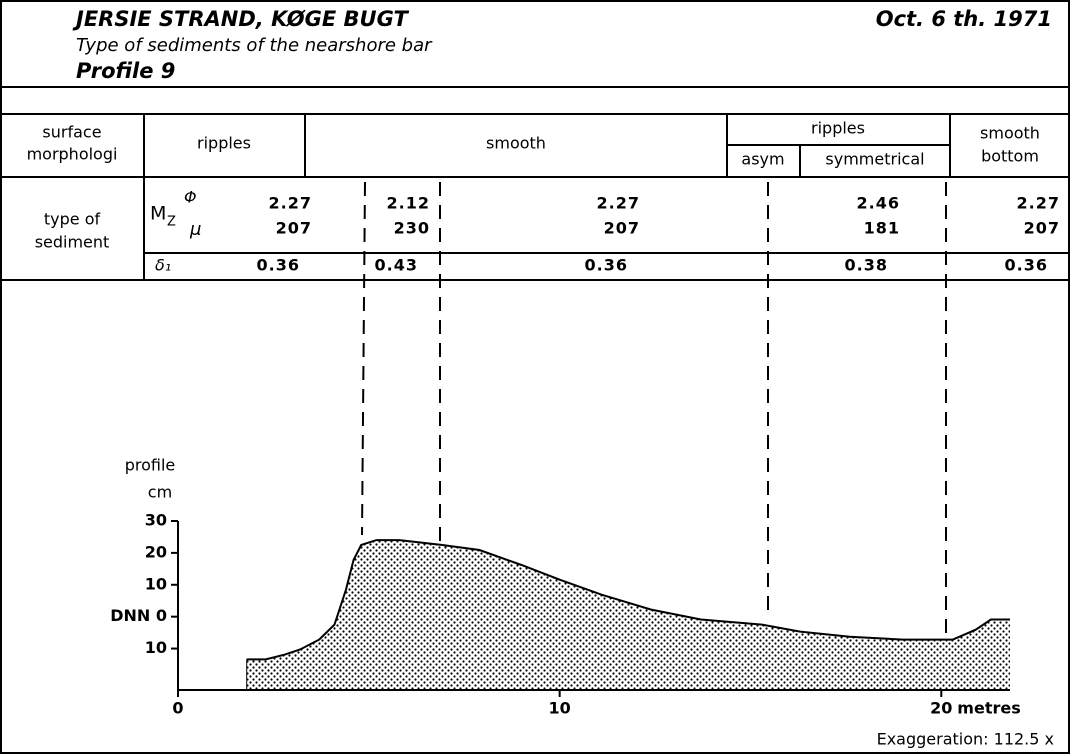  Describe the element at coordinates (396, 265) in the screenshot. I see `cell-value: 0.43` at that location.